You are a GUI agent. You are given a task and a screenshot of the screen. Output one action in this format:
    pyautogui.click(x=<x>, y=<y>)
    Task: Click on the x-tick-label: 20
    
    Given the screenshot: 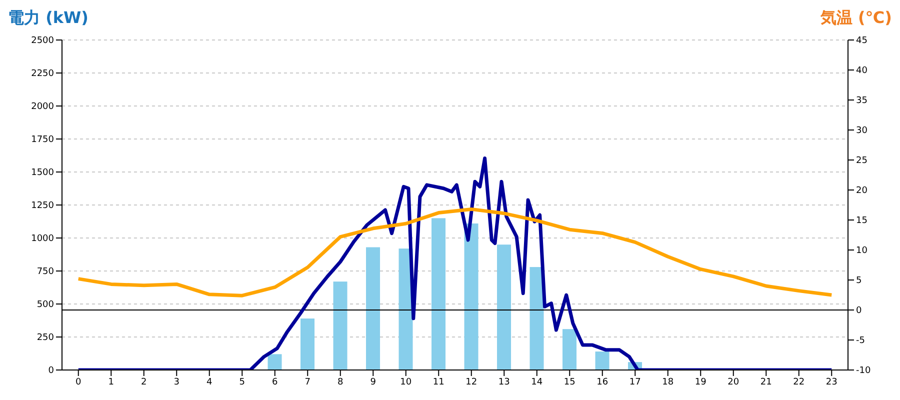 What is the action you would take?
    pyautogui.click(x=734, y=382)
    